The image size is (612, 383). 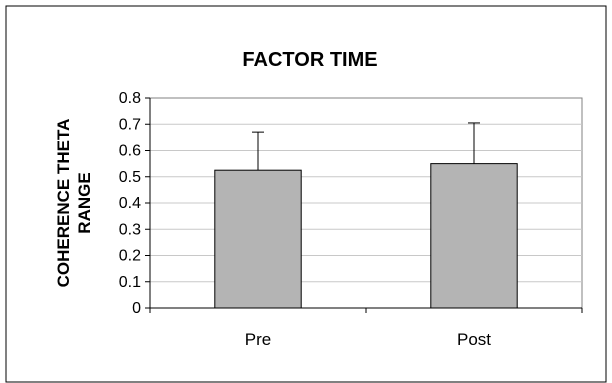 I want to click on y-axis-label-line-2: RANGE, so click(x=84, y=202).